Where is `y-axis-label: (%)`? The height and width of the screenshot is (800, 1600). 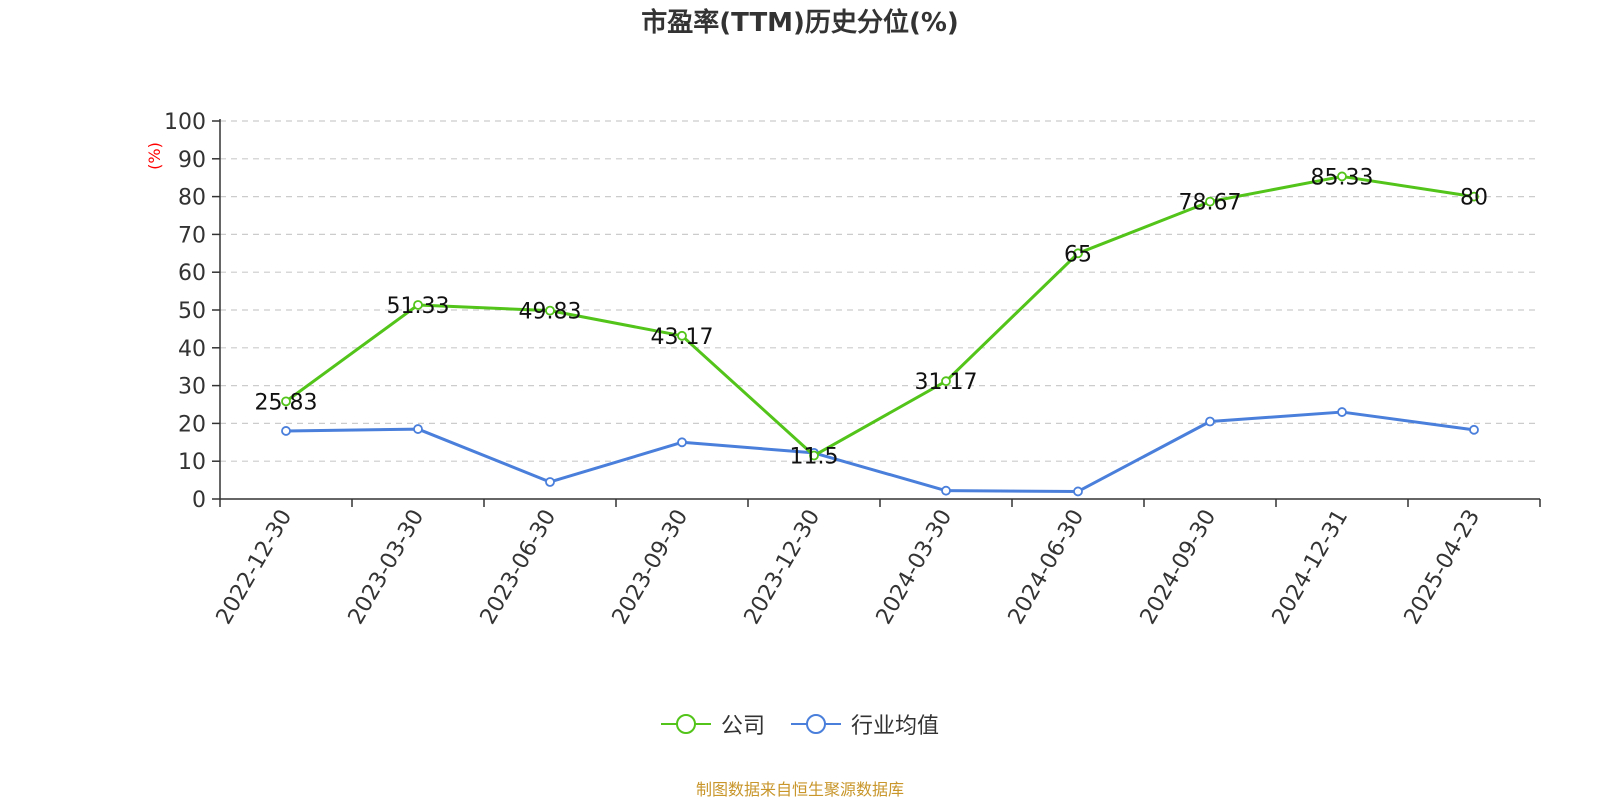
y-axis-label: (%) is located at coordinates (154, 156).